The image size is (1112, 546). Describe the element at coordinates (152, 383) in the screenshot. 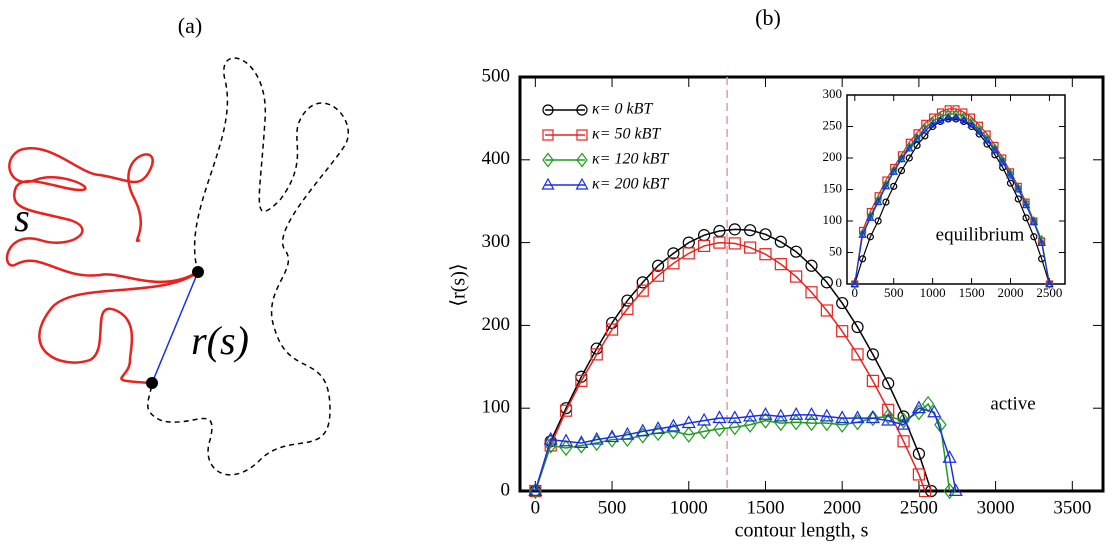

I see `endpoint` at that location.